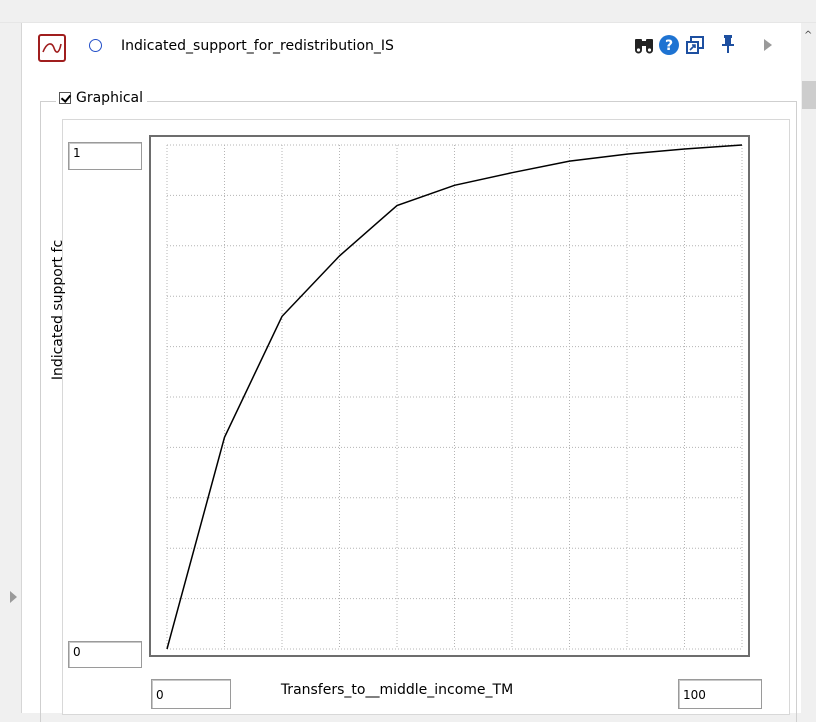 The image size is (816, 722). Describe the element at coordinates (58, 310) in the screenshot. I see `y-axis-label: Indicated support fc` at that location.